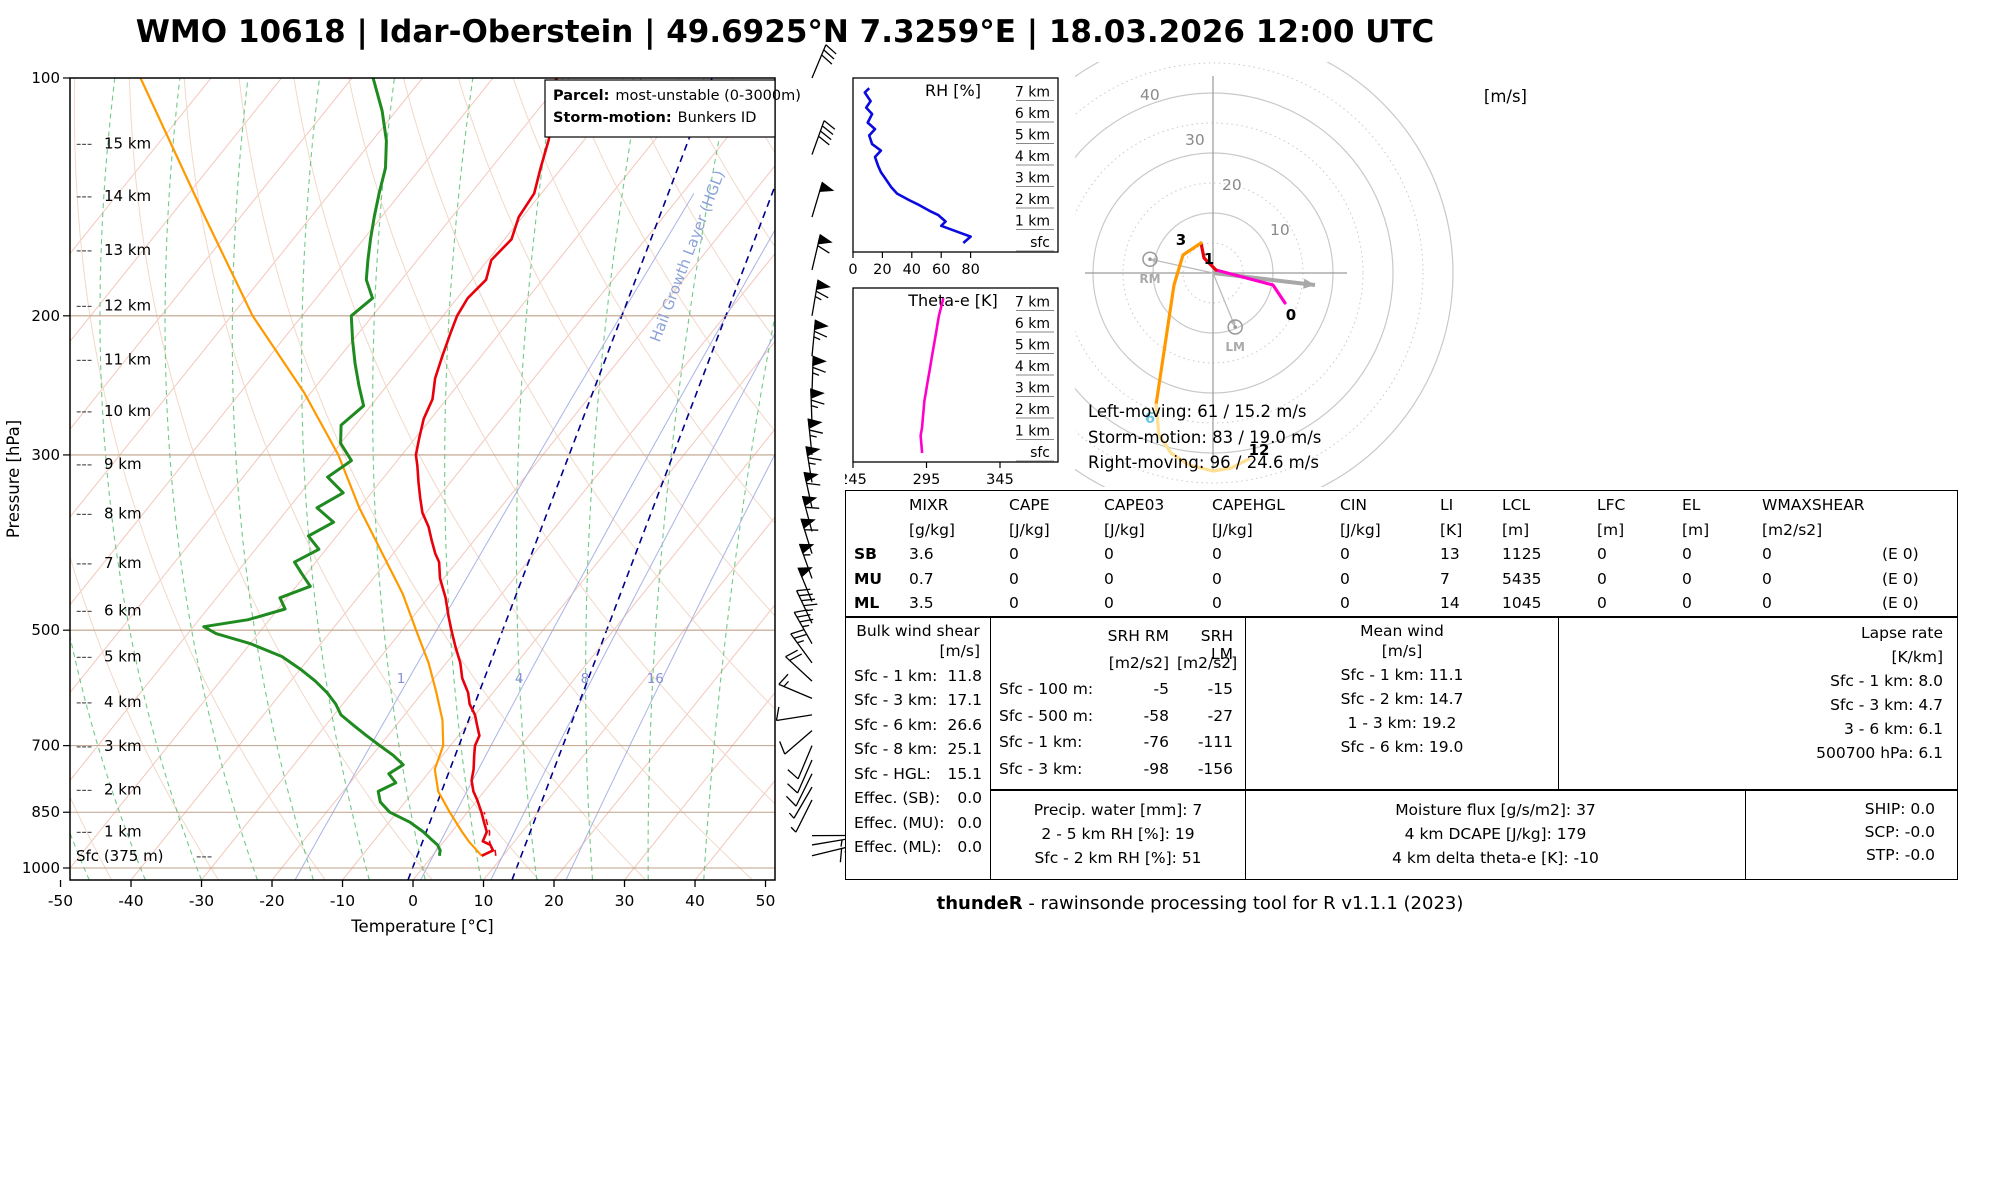 This screenshot has width=2000, height=1200. Describe the element at coordinates (1522, 603) in the screenshot. I see `indices-cell: 1045` at that location.